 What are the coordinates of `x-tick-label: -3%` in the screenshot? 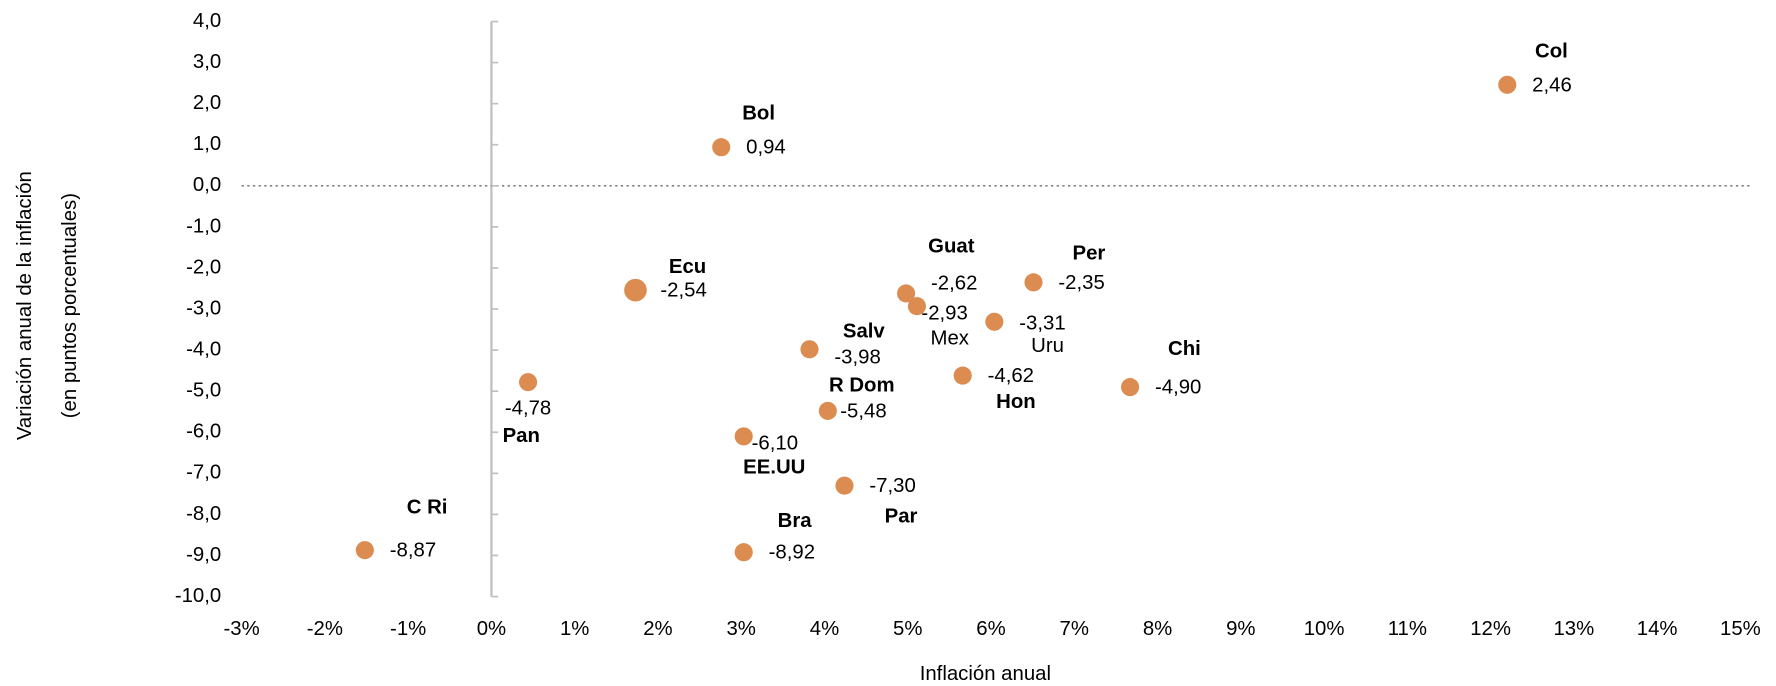 It's located at (242, 629).